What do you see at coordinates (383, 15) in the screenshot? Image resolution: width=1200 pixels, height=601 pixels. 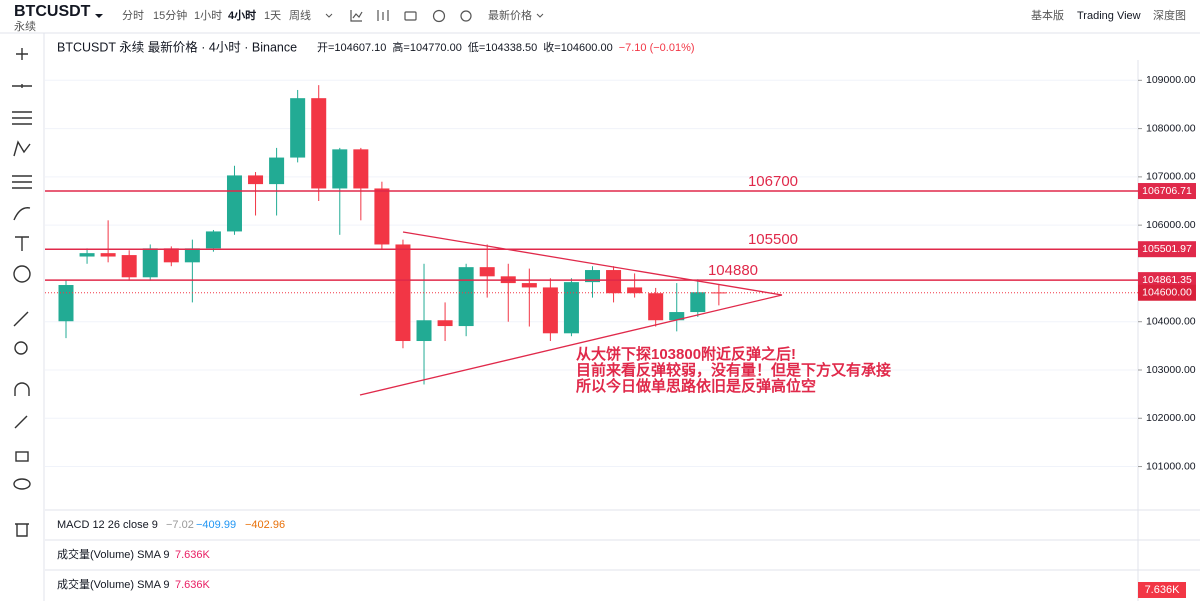 I see `chart-type-icon` at bounding box center [383, 15].